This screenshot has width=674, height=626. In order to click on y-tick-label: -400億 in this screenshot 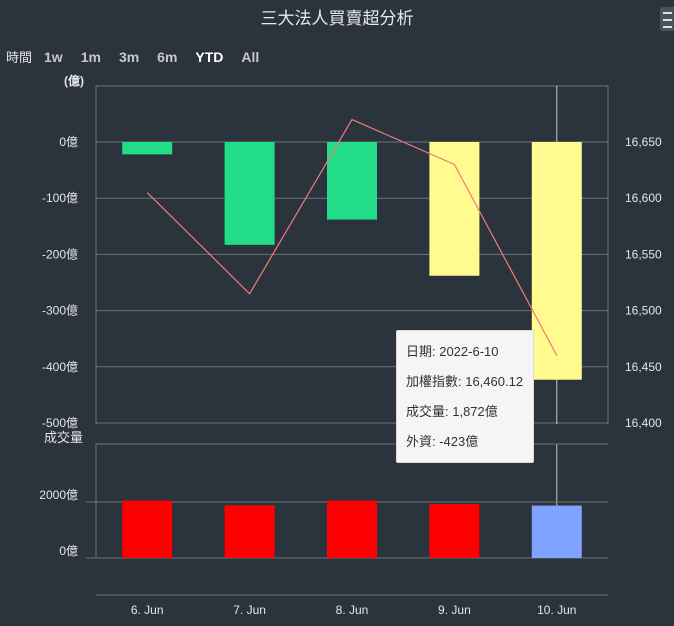, I will do `click(60, 367)`.